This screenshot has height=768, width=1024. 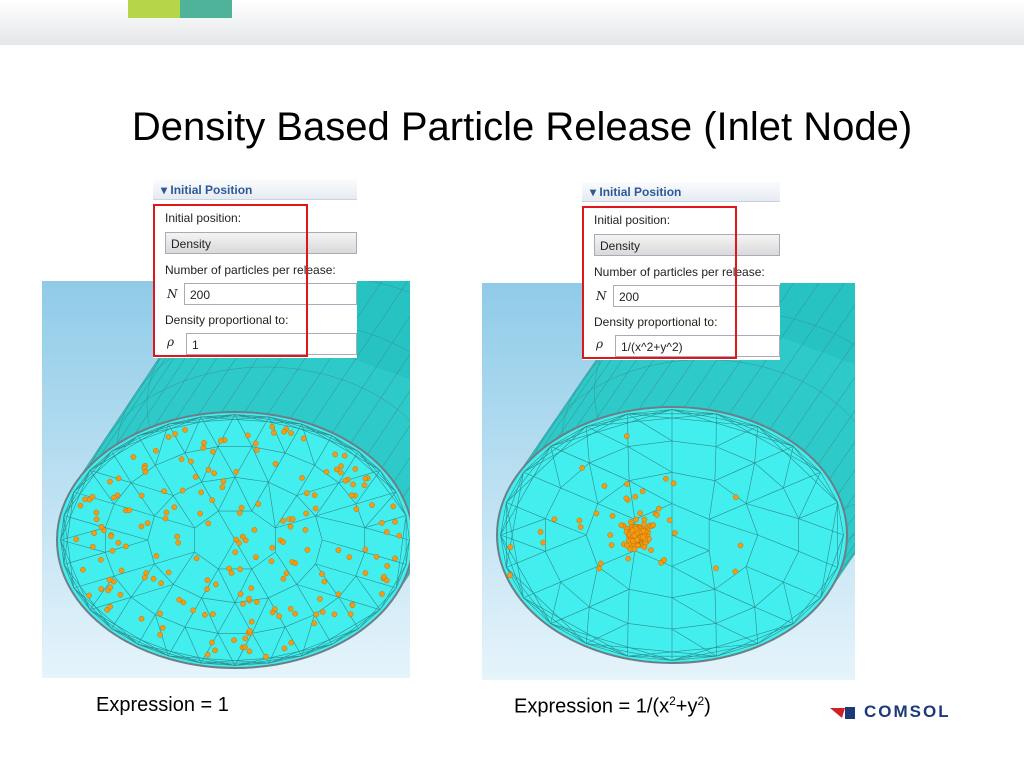 I want to click on logo-mark, so click(x=850, y=713).